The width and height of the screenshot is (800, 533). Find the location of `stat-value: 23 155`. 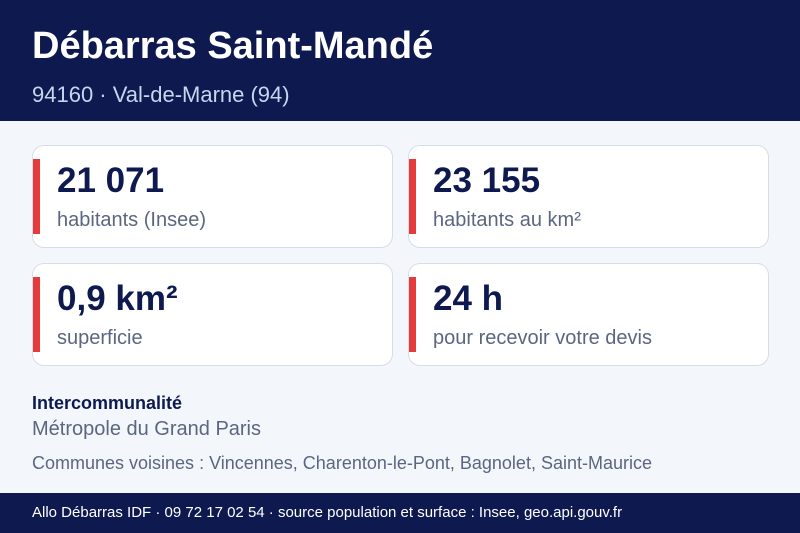

stat-value: 23 155 is located at coordinates (487, 180).